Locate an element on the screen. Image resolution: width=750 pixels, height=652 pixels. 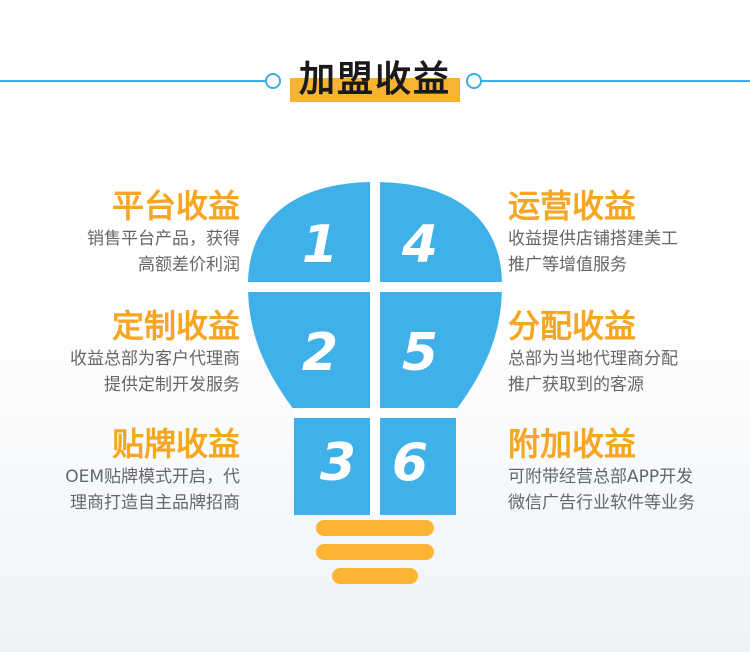
bulb-number: 2 is located at coordinates (320, 353).